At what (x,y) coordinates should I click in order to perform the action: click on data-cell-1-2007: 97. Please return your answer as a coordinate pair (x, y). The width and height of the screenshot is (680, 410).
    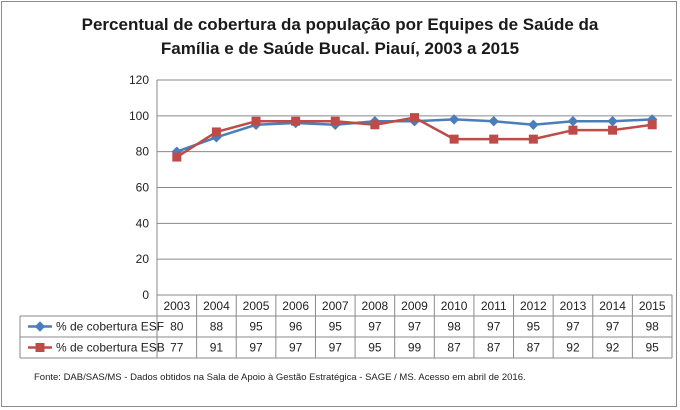
    Looking at the image, I should click on (336, 348).